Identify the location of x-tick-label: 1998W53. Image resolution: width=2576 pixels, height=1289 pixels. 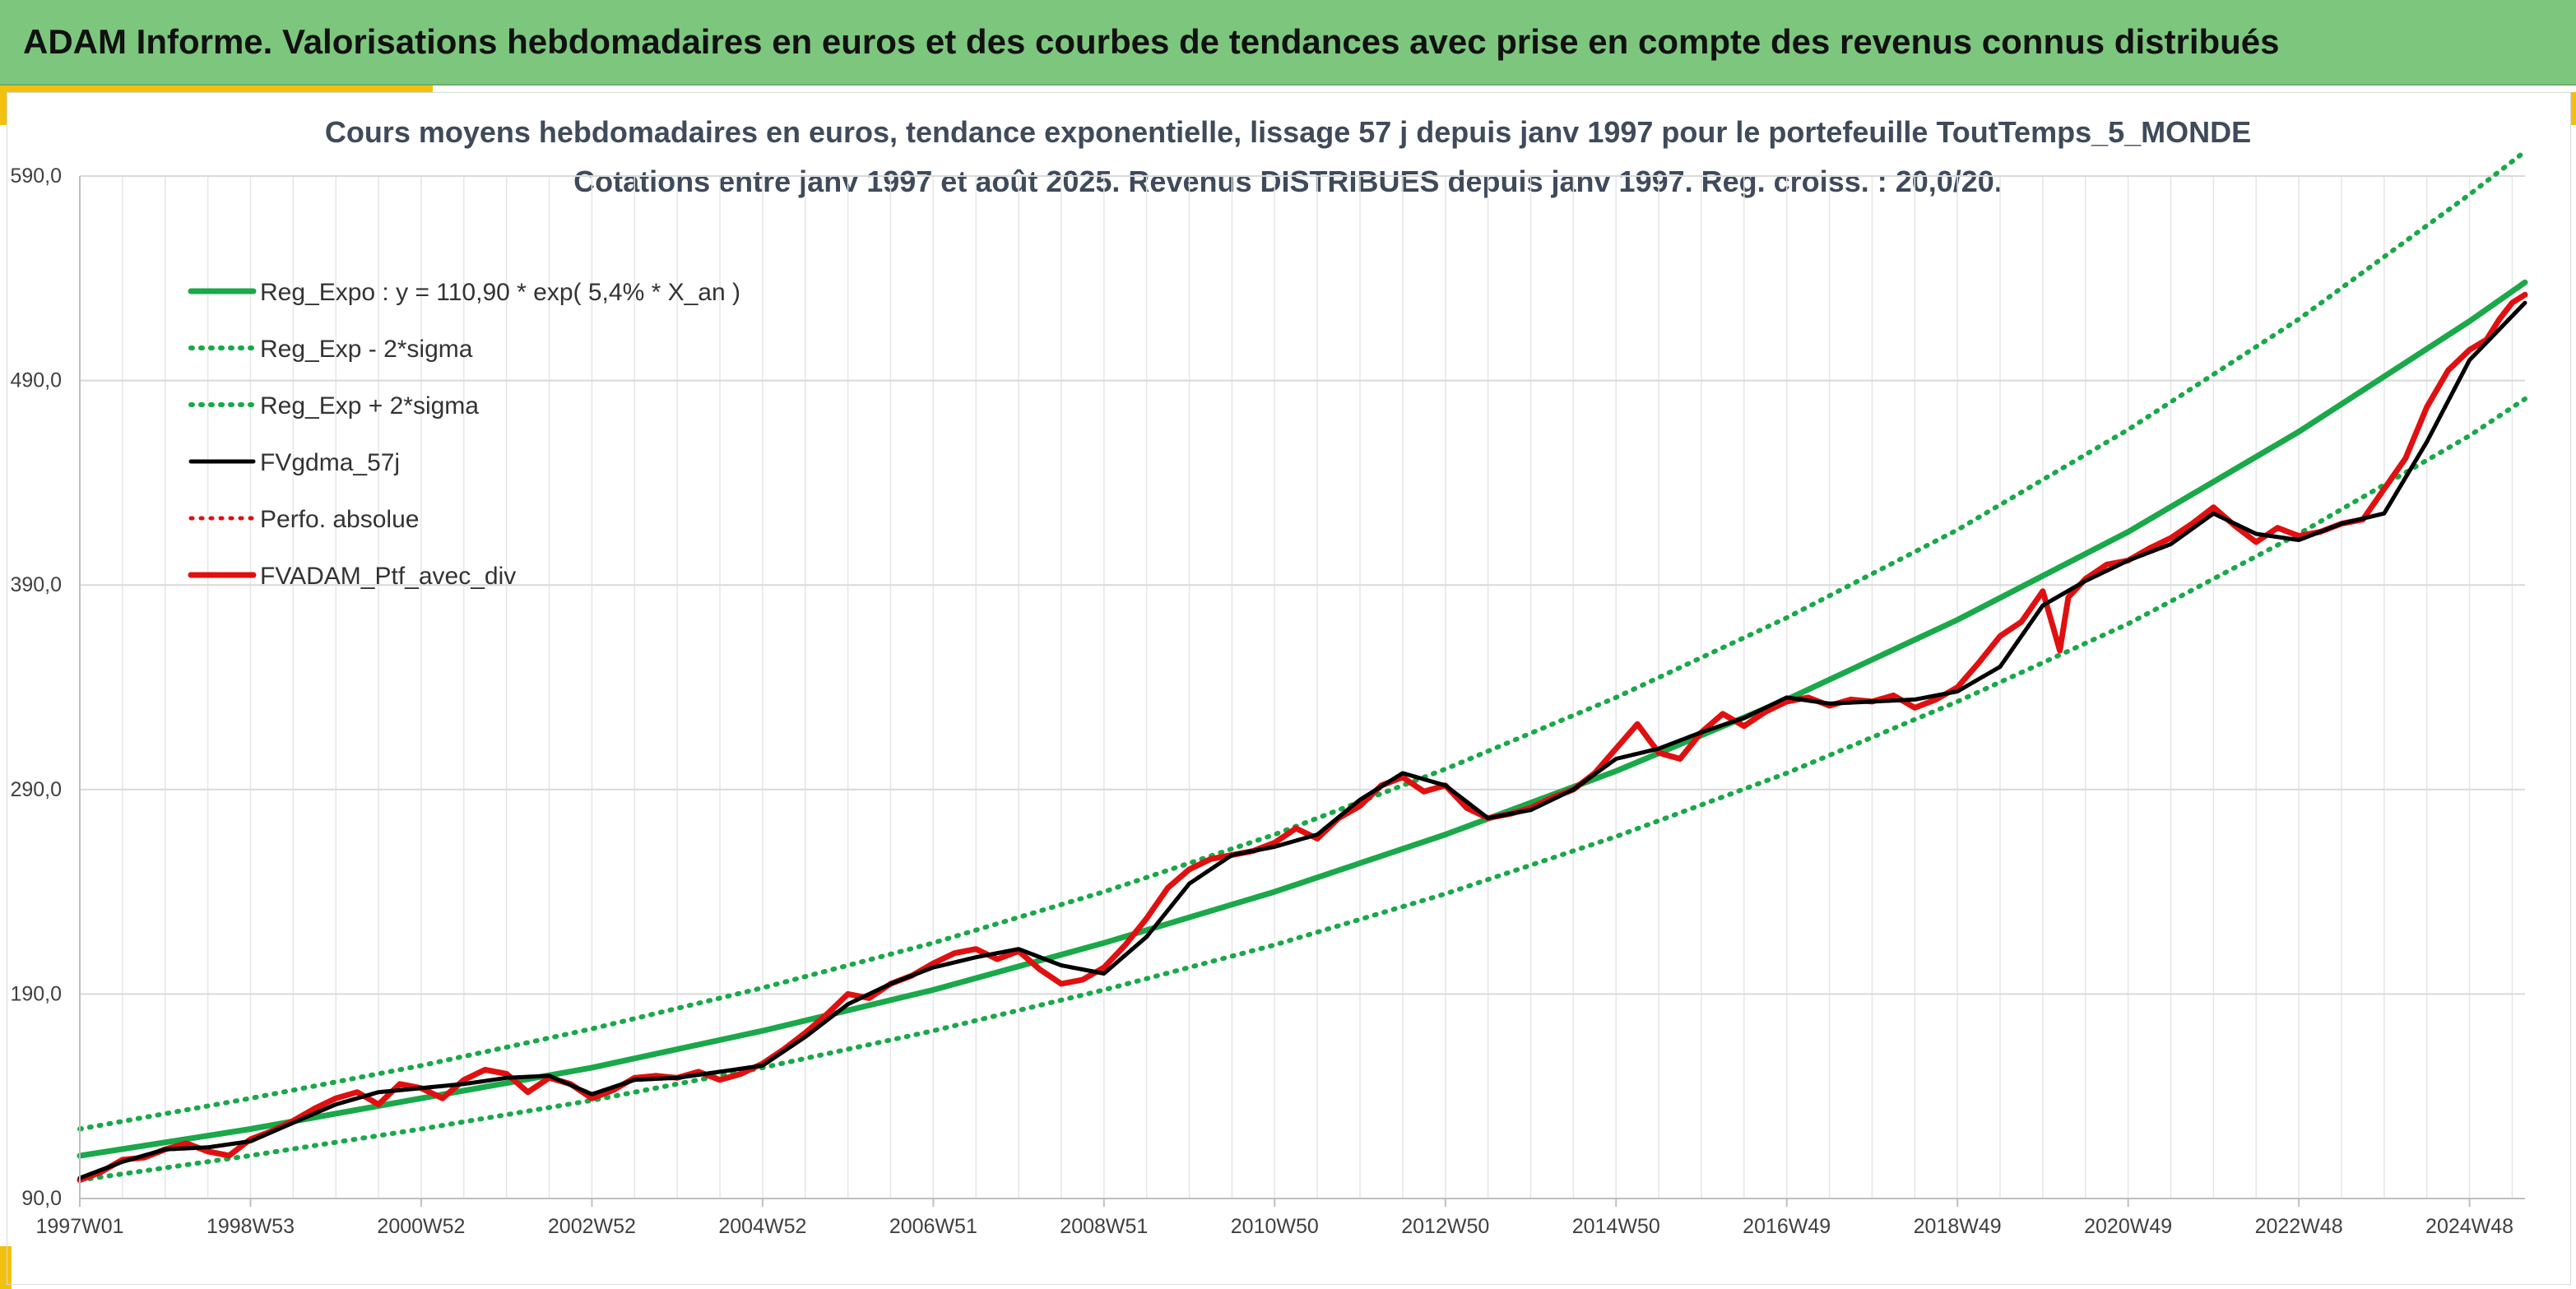
(251, 1226).